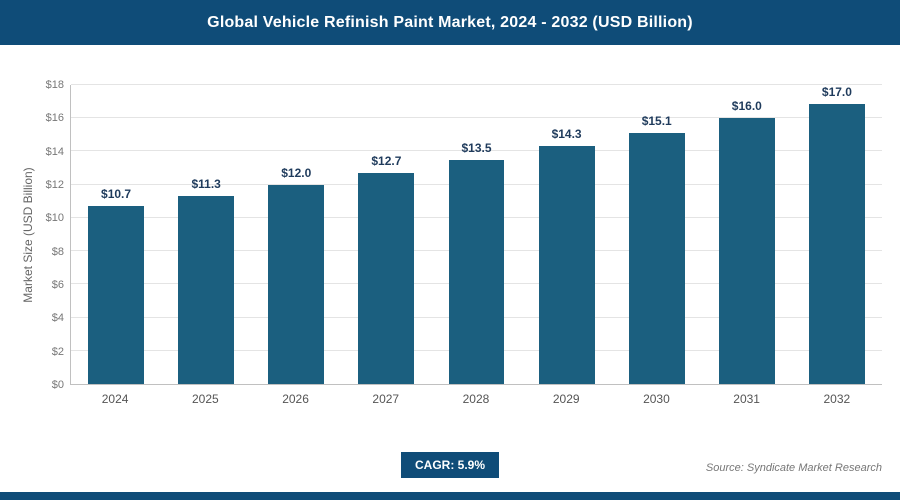 The height and width of the screenshot is (500, 900). I want to click on x-tick-label: 2030, so click(656, 399).